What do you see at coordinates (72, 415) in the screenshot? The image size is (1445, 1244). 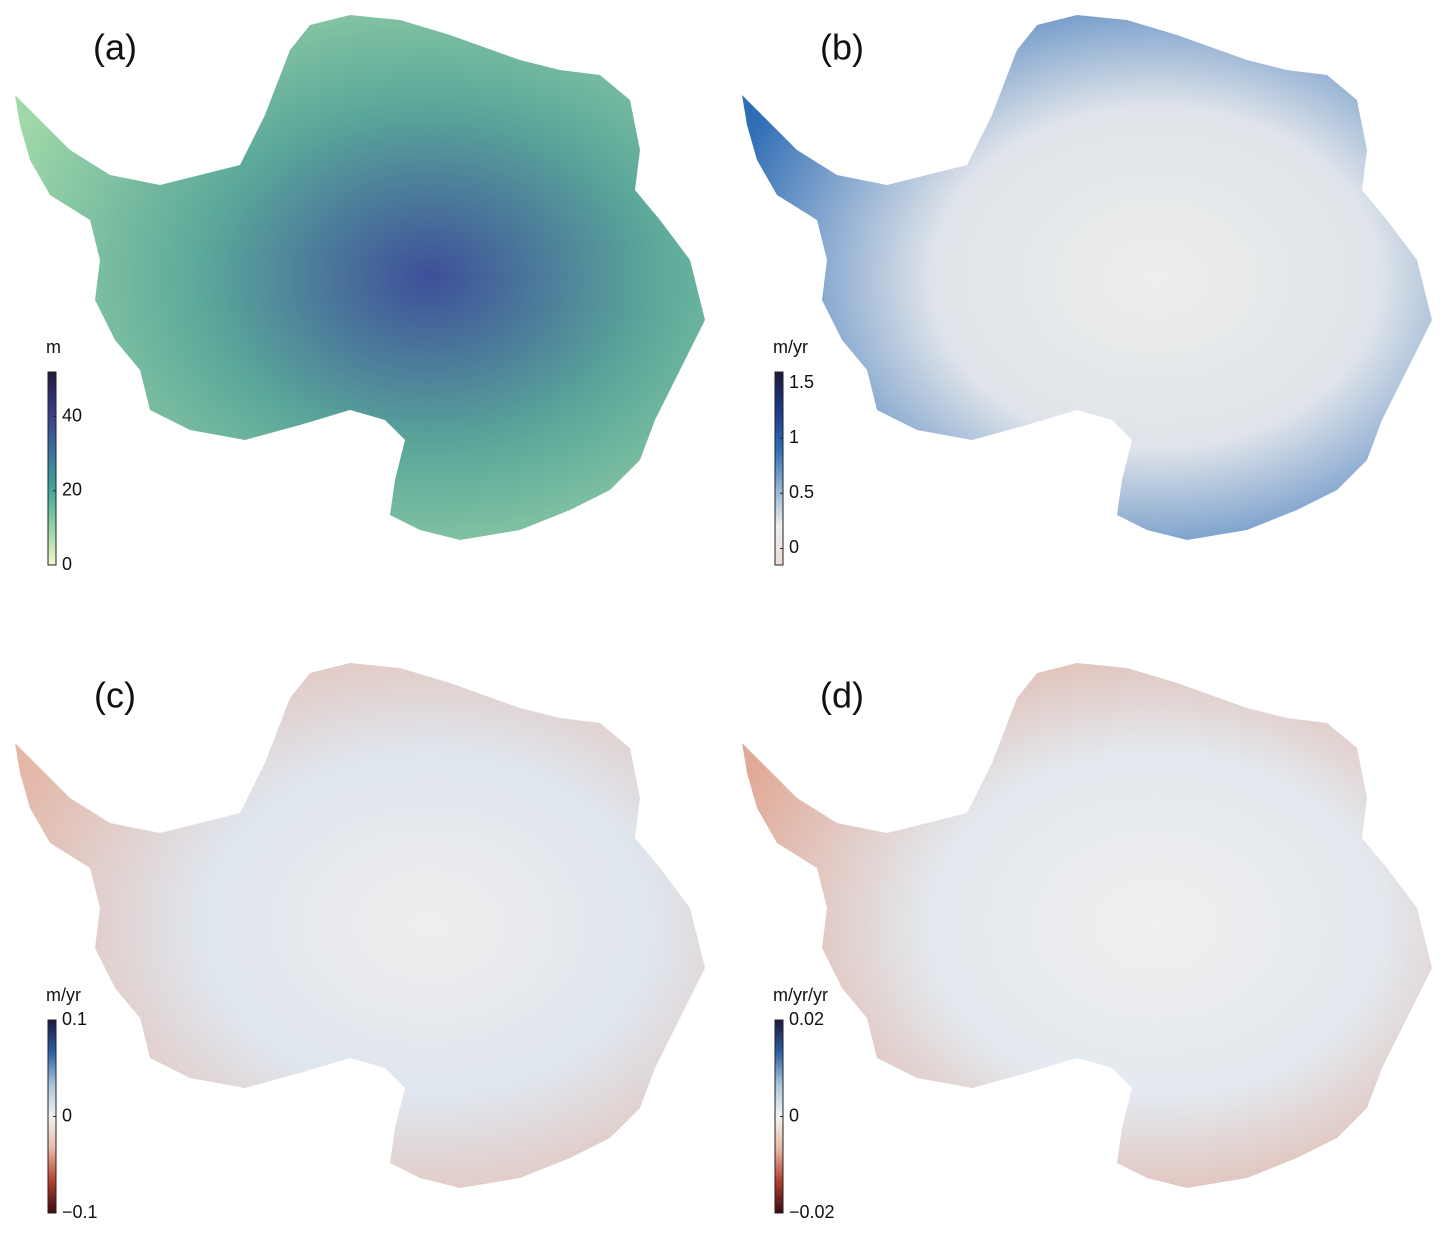 I see `colorbar-tick-label: 40` at bounding box center [72, 415].